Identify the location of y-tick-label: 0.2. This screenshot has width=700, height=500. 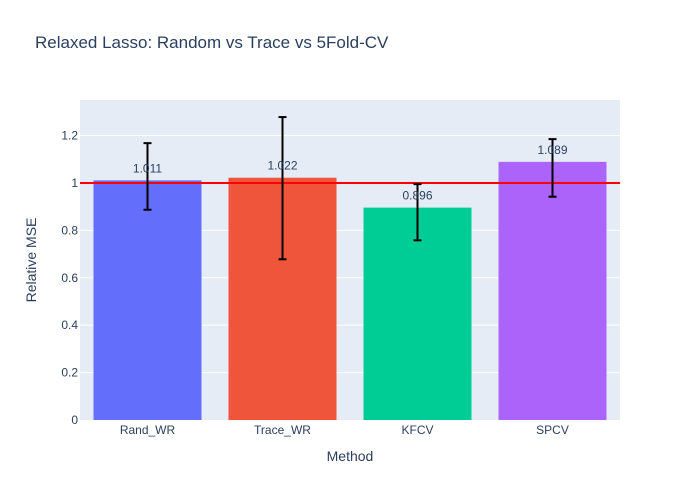
(69, 373).